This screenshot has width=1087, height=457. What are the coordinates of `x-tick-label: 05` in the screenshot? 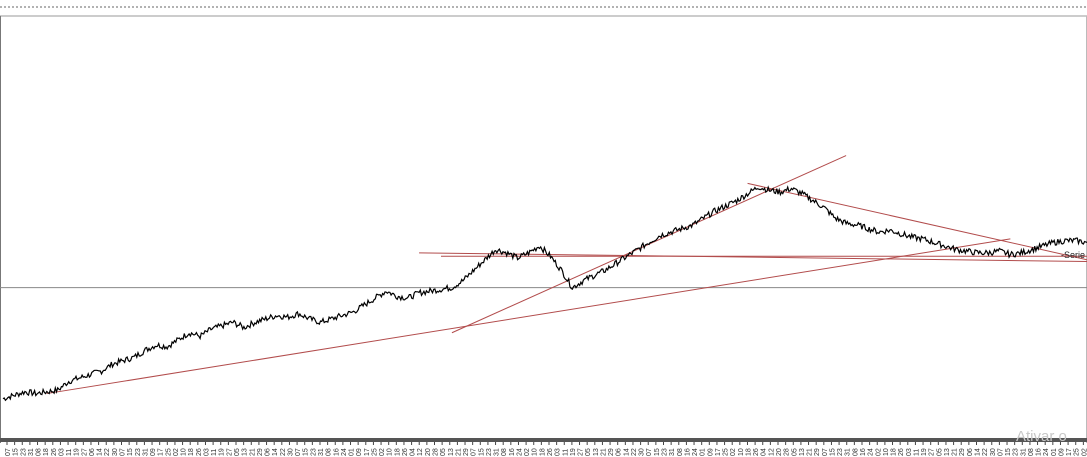 It's located at (588, 452).